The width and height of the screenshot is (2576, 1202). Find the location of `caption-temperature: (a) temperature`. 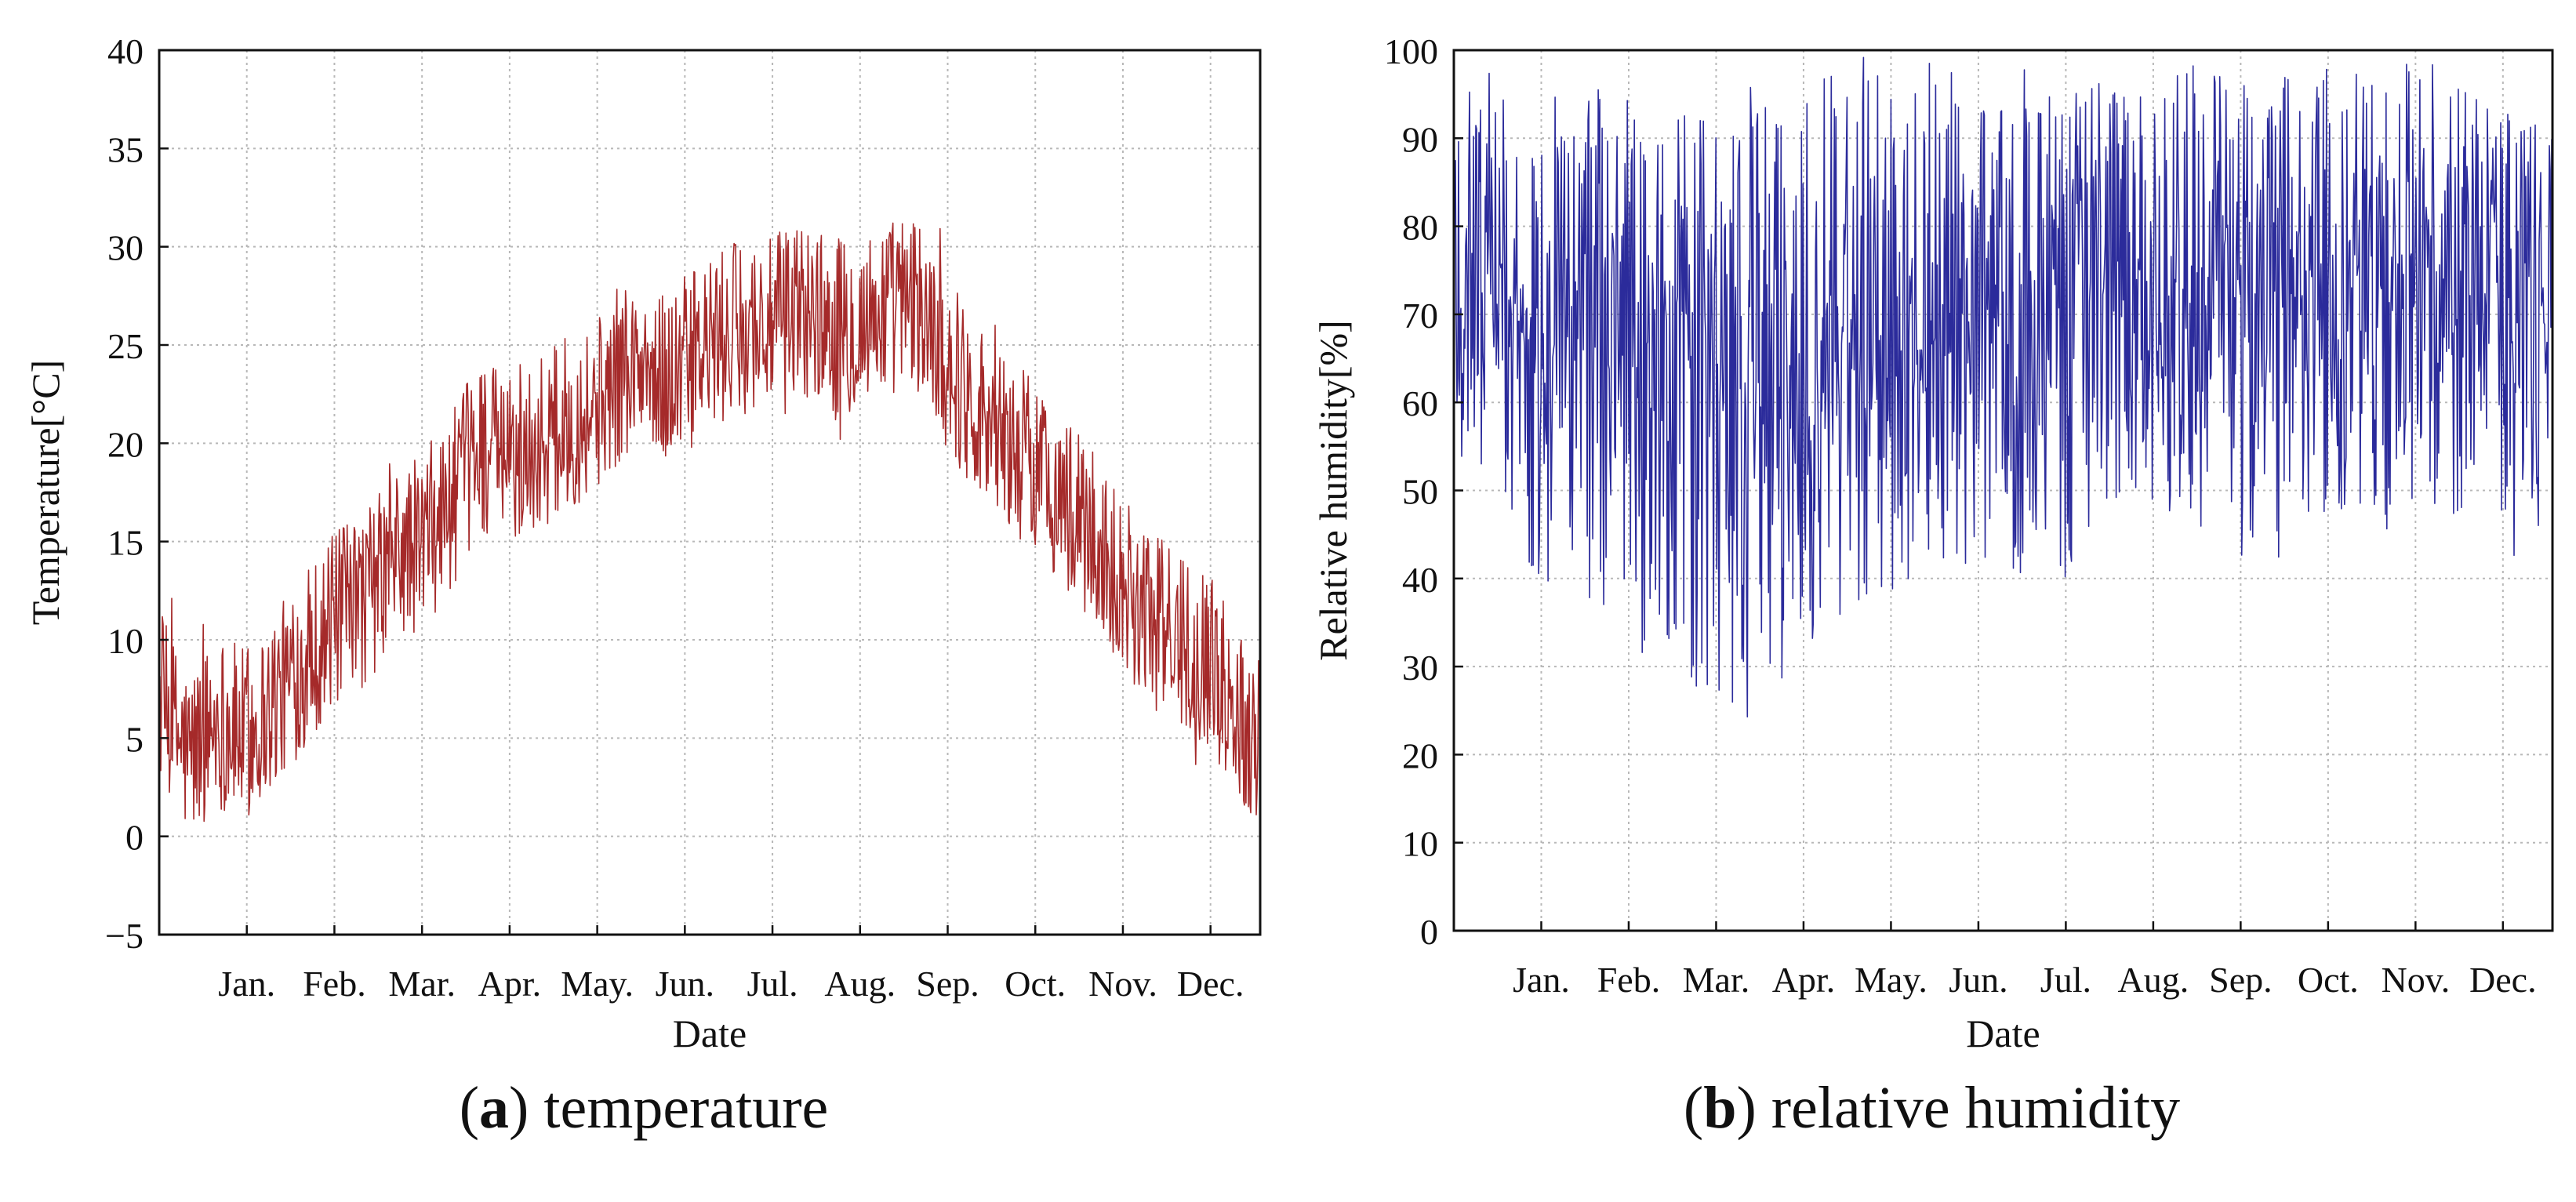

caption-temperature: (a) temperature is located at coordinates (644, 1108).